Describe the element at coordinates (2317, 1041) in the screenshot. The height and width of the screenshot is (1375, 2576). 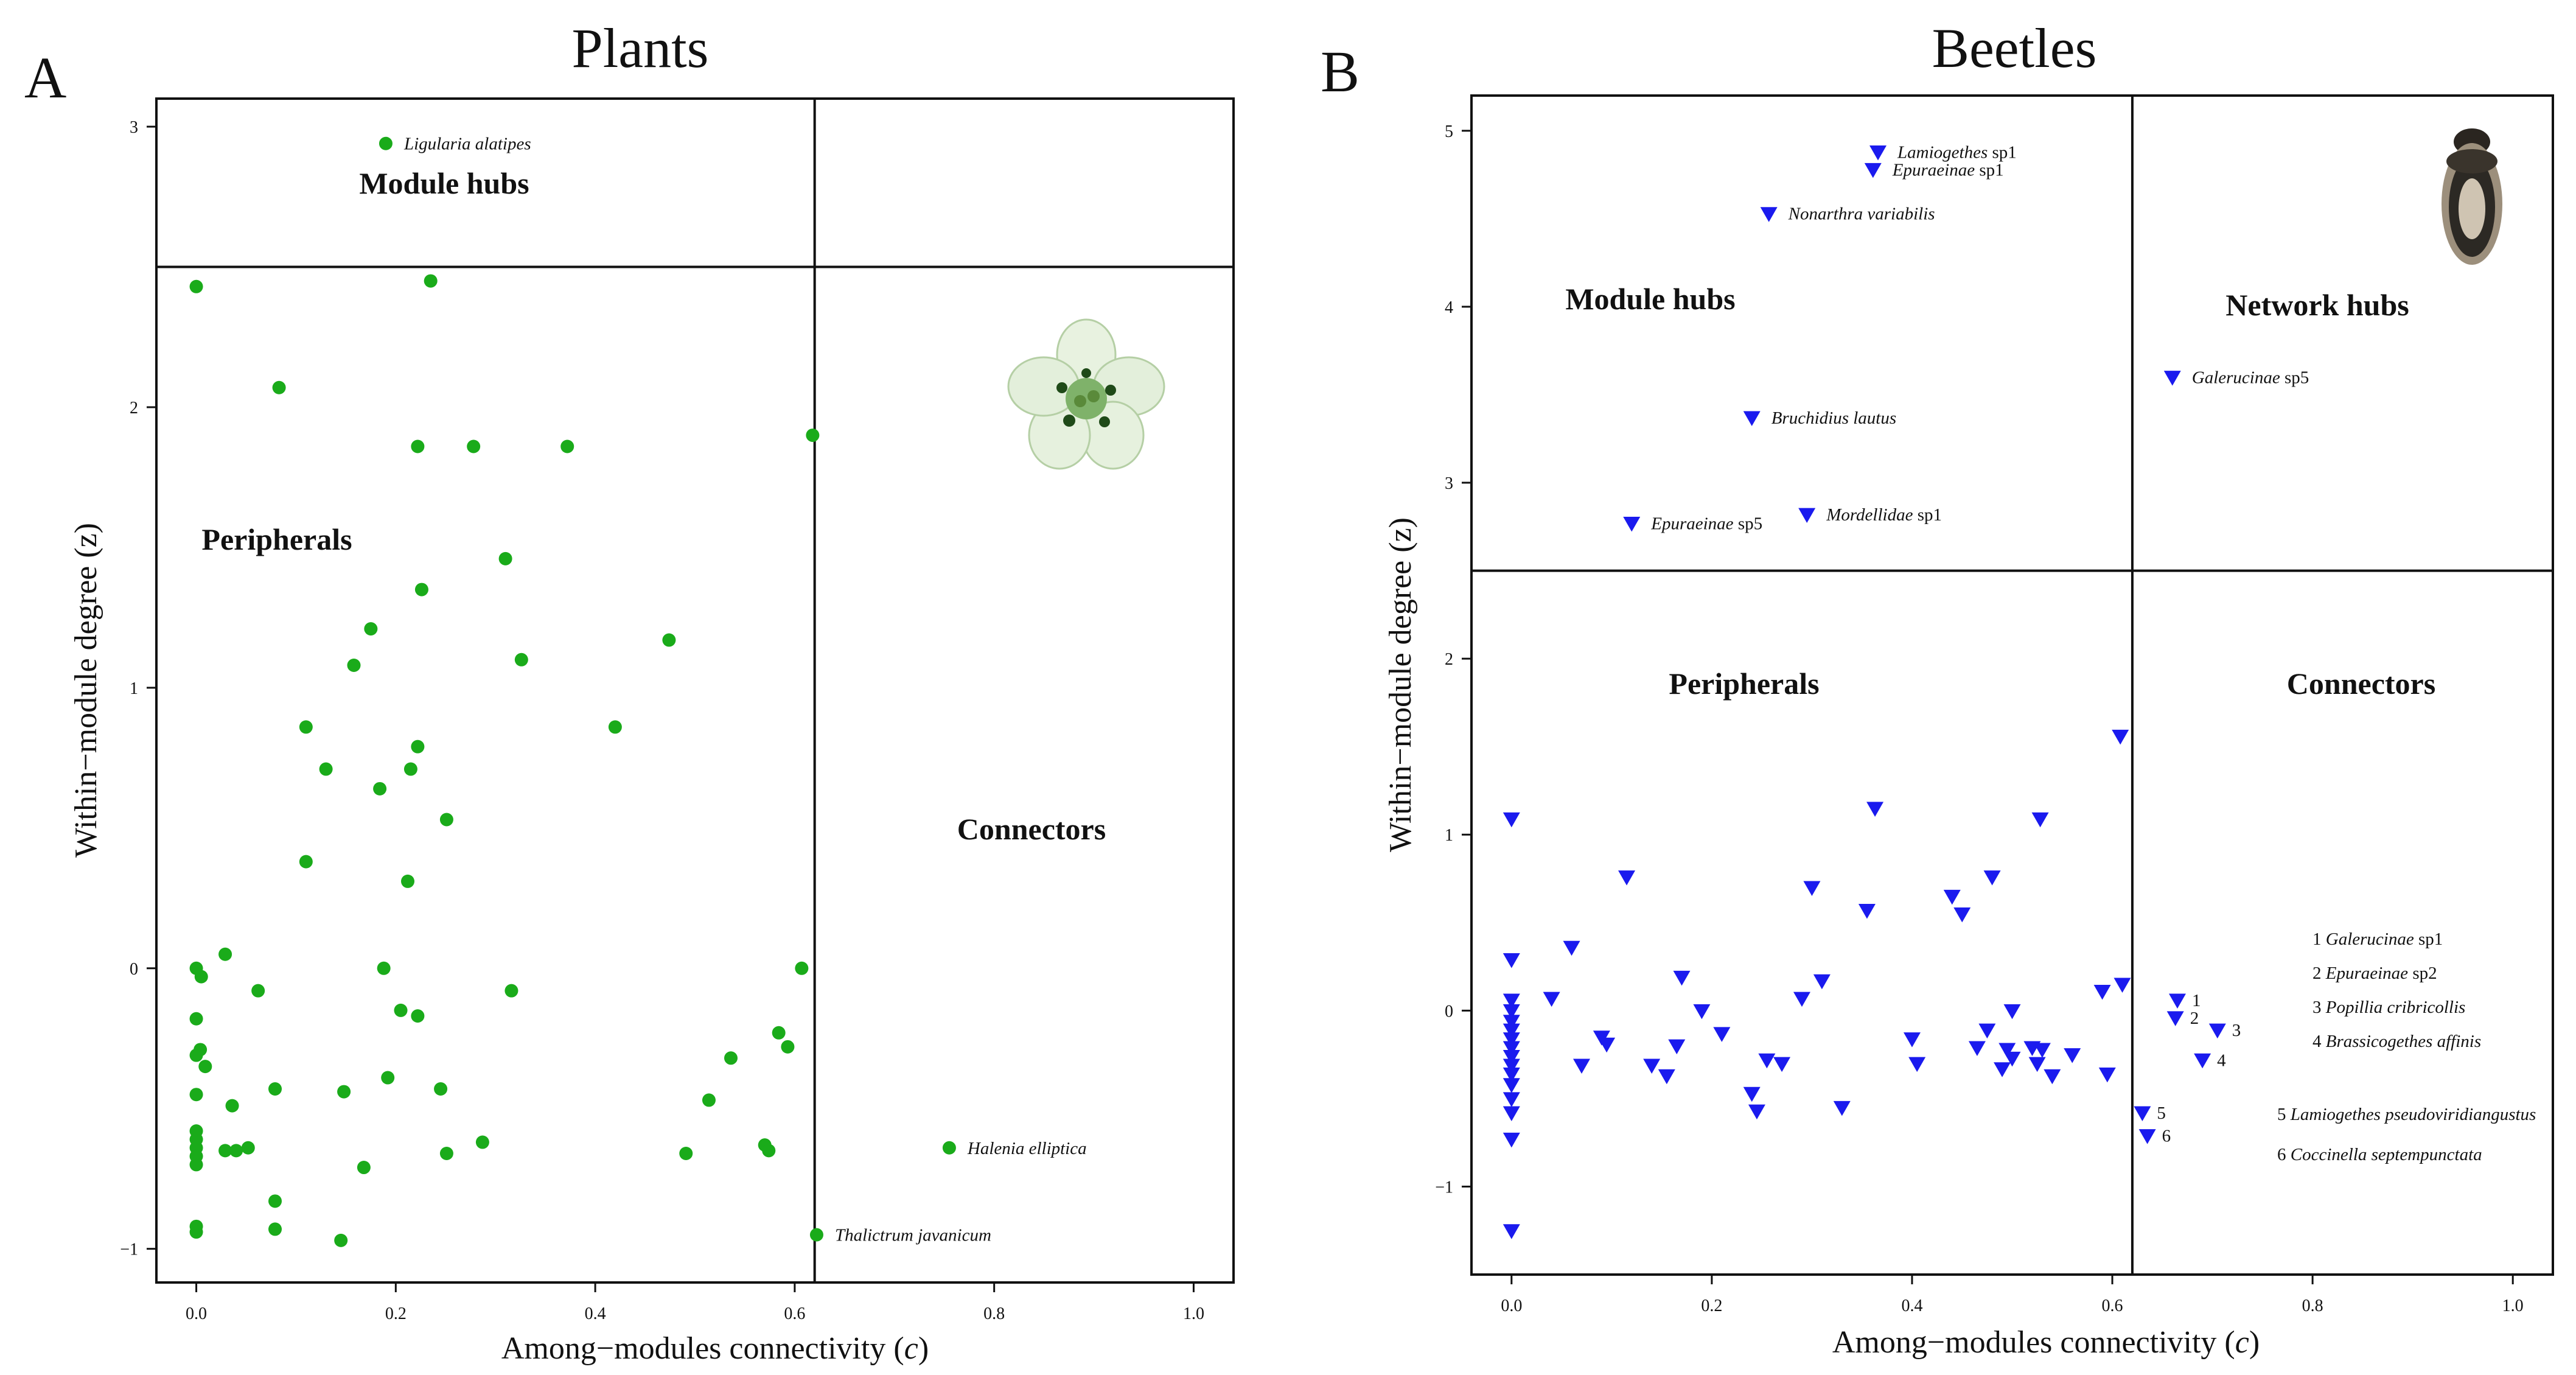
I see `legend-entry-number: 4` at that location.